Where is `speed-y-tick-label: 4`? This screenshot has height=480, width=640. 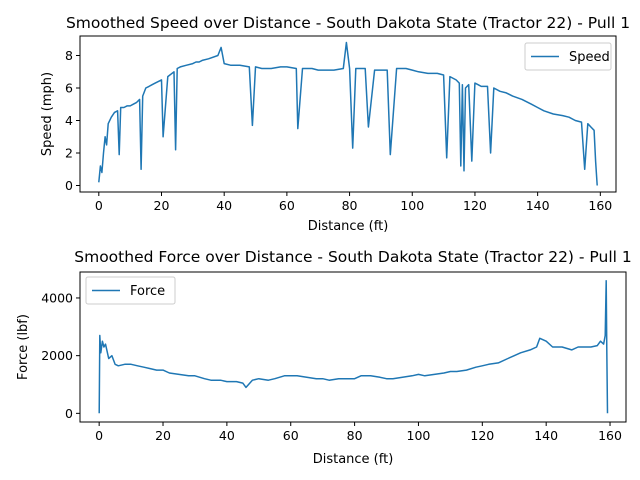
speed-y-tick-label: 4 is located at coordinates (69, 120).